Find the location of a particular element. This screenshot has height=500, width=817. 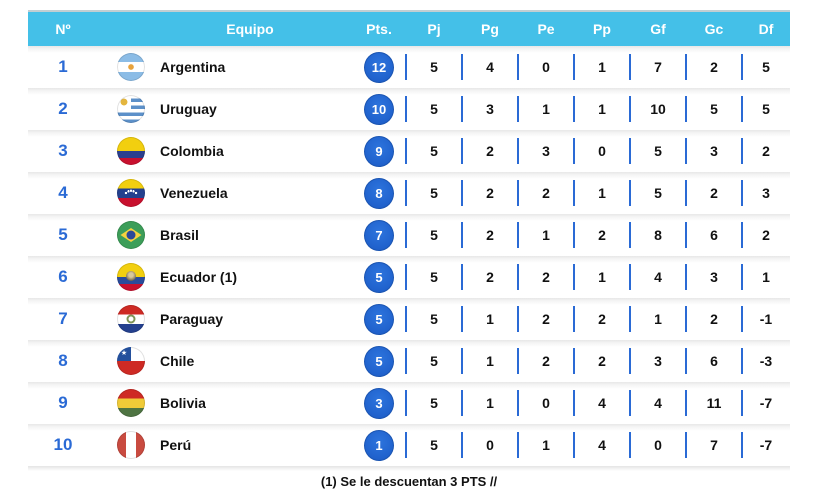

team-name: Uruguay is located at coordinates (188, 109).